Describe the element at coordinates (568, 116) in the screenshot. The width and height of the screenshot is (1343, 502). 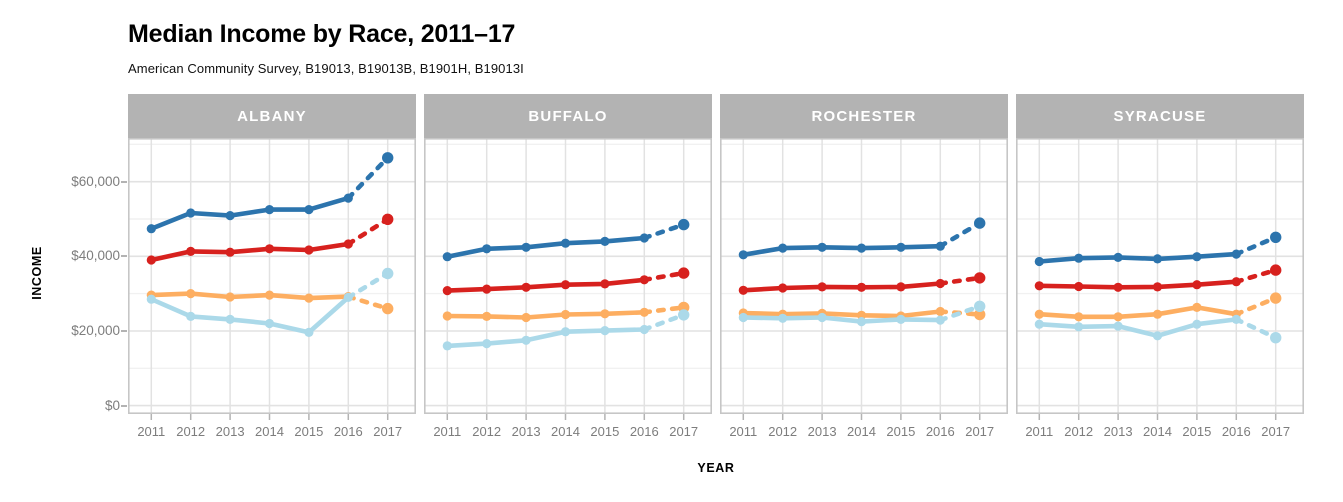
I see `panel-title: BUFFALO` at that location.